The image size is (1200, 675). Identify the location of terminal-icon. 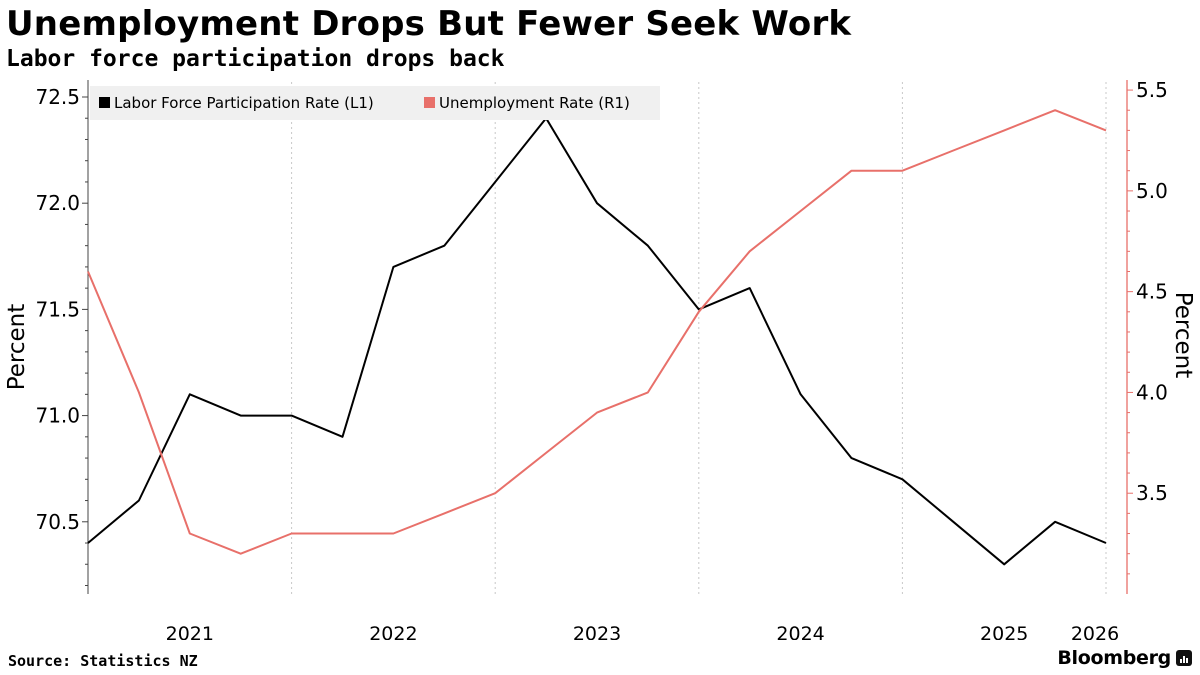
(1184, 658).